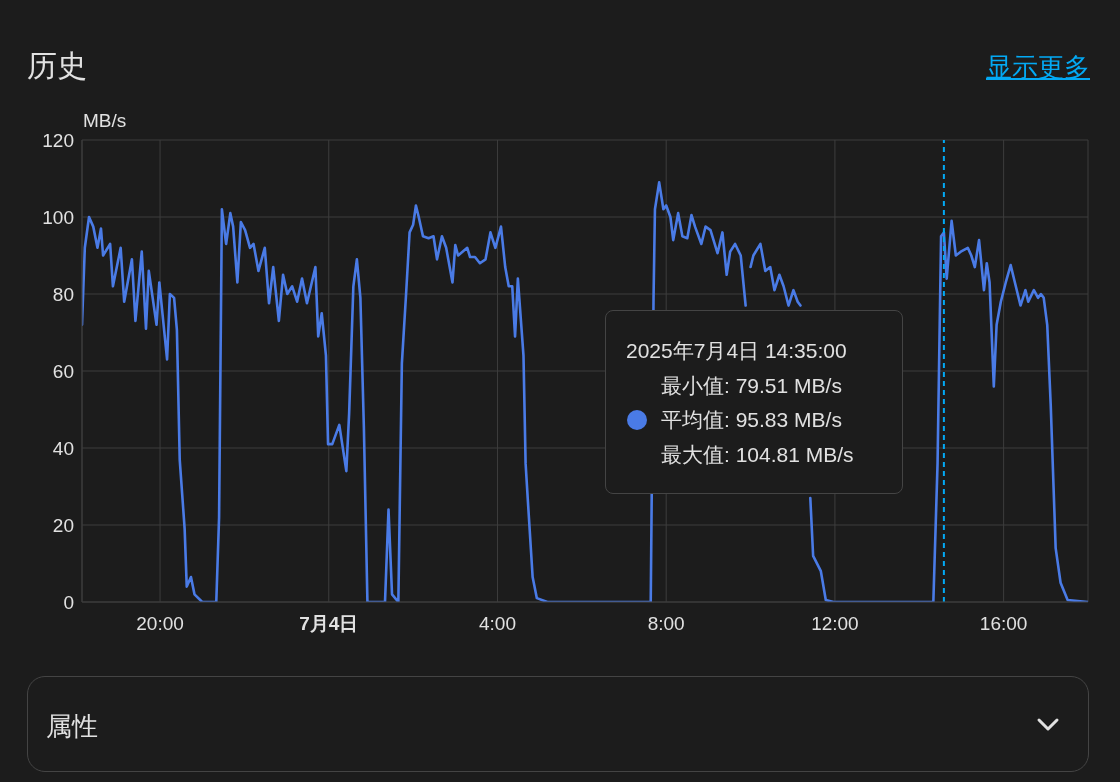  Describe the element at coordinates (68, 602) in the screenshot. I see `y-tick-label: 0` at that location.